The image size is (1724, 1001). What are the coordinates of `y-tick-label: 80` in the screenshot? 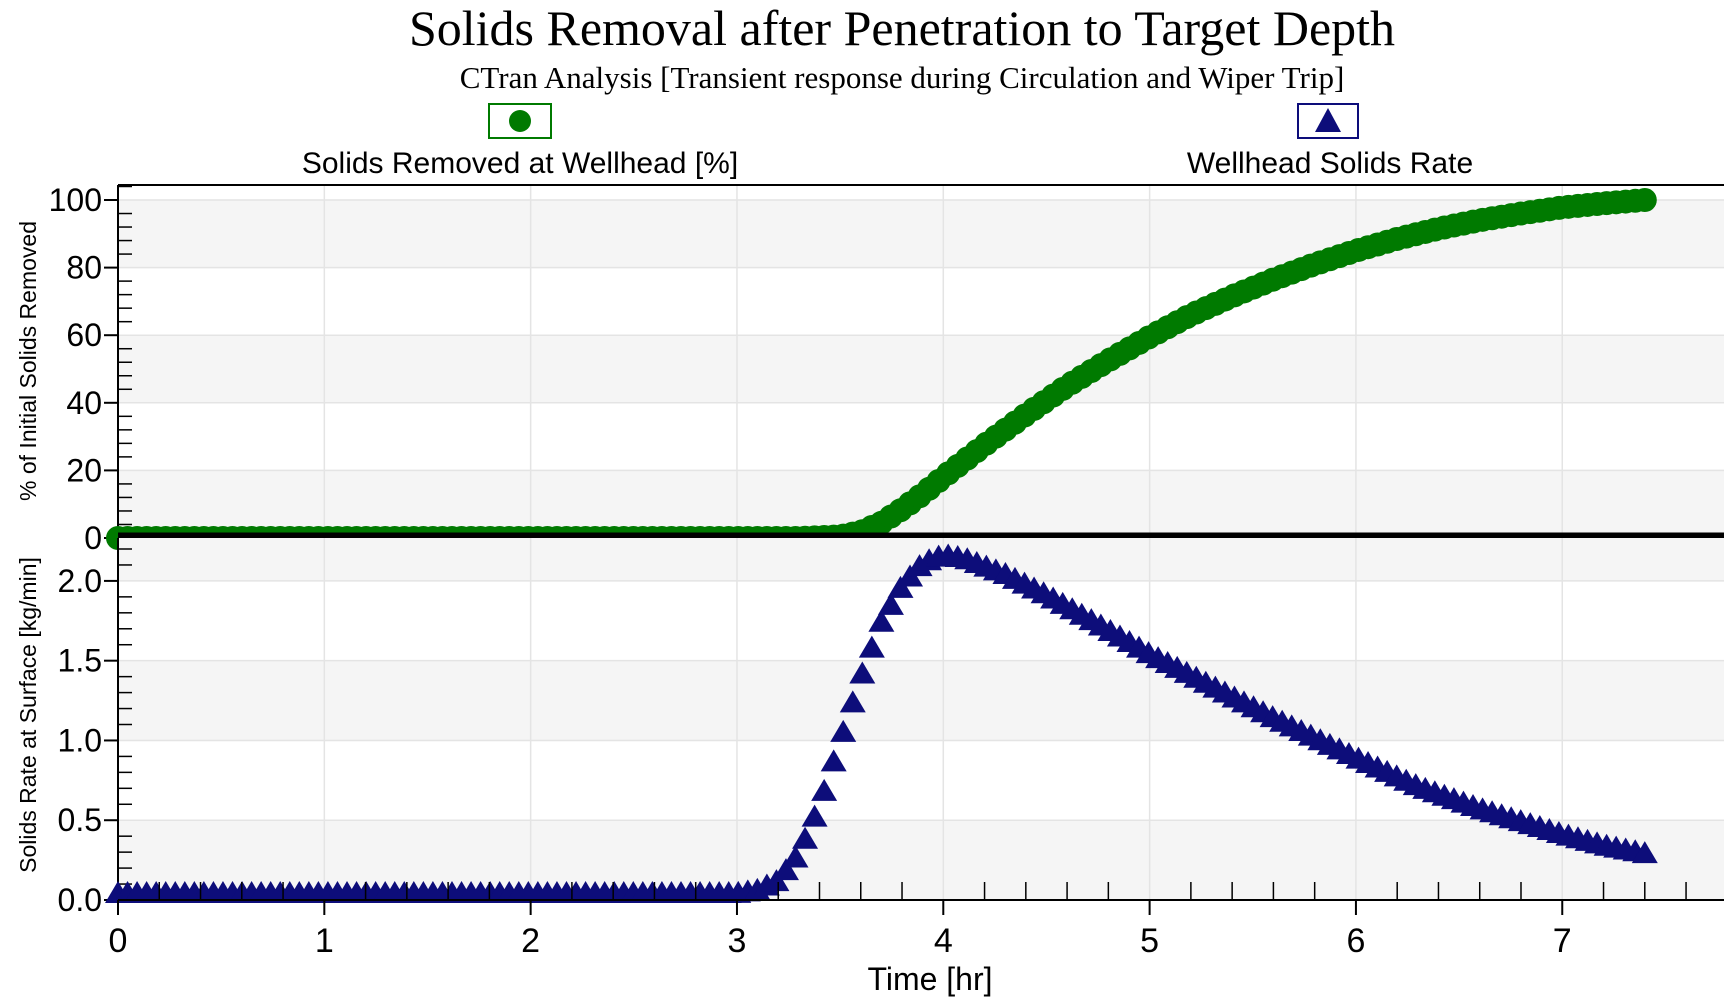 It's located at (84, 268).